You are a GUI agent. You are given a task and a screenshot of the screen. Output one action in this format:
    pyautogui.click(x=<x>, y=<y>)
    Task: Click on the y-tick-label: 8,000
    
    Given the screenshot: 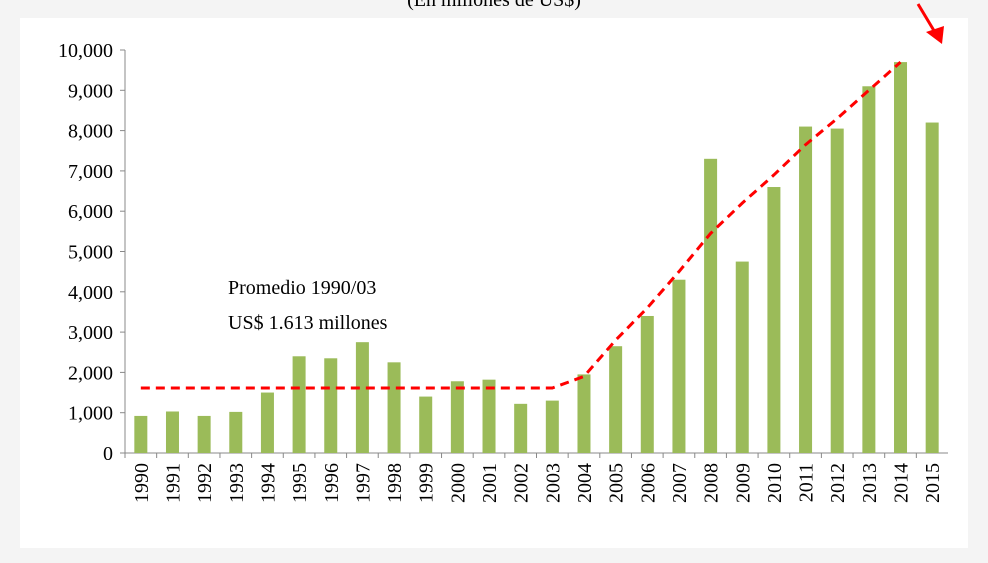 What is the action you would take?
    pyautogui.click(x=90, y=132)
    